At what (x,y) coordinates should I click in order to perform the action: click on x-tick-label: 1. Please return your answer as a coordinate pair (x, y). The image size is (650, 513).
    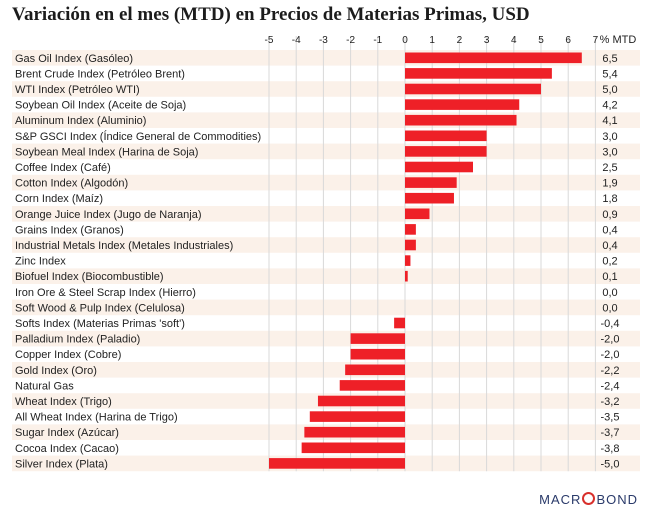
    Looking at the image, I should click on (432, 40).